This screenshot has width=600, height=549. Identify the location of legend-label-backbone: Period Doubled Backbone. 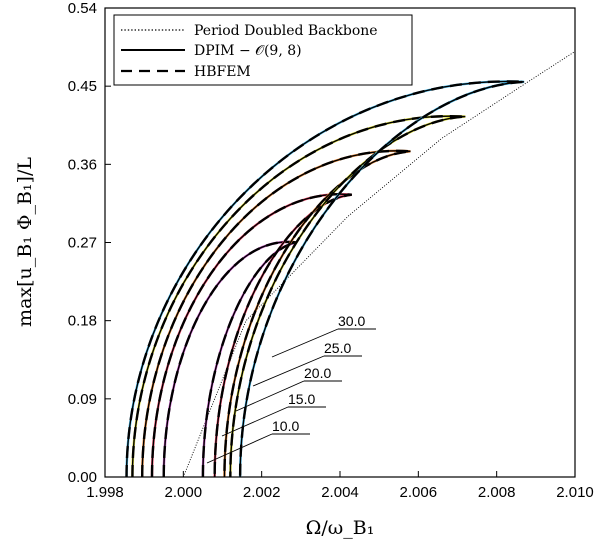
(286, 31).